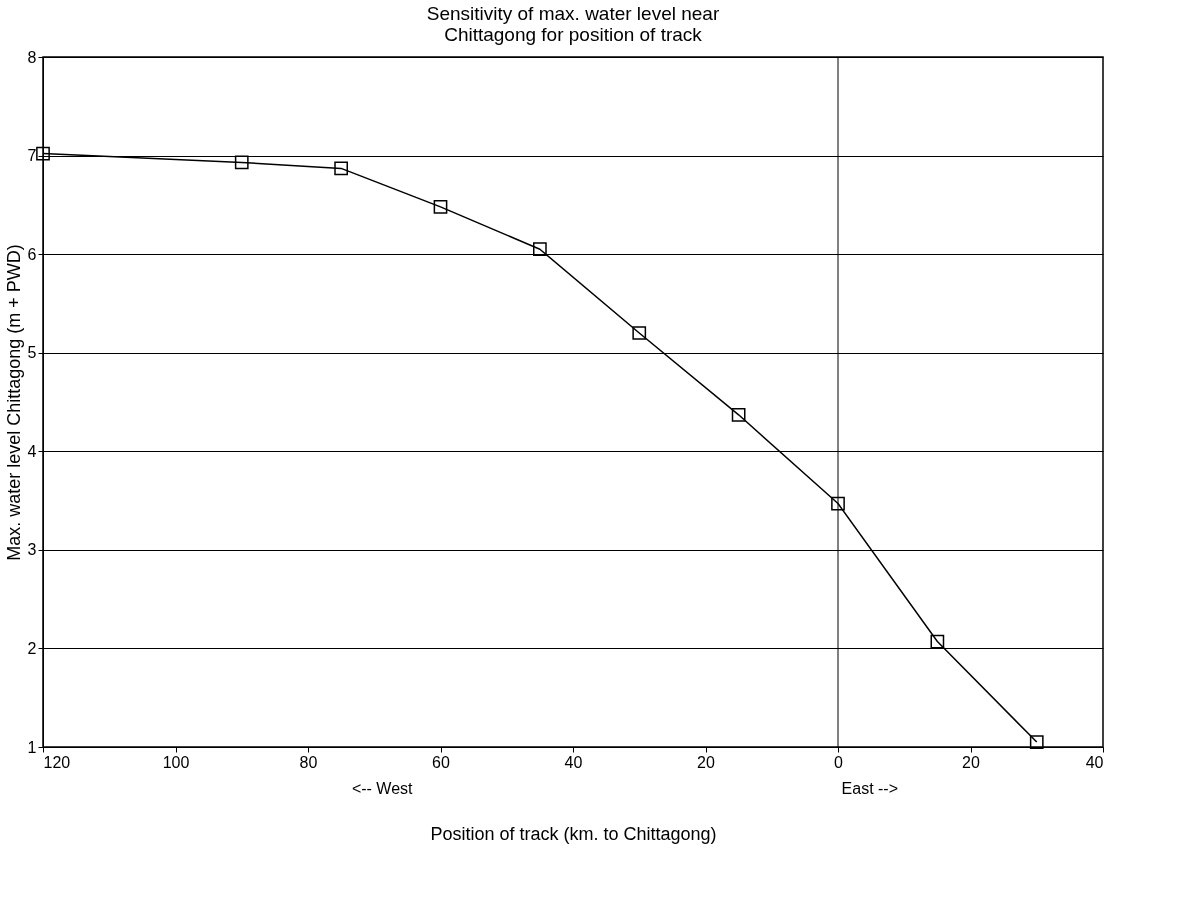 Image resolution: width=1181 pixels, height=923 pixels. I want to click on y-tick-label: 8, so click(32, 57).